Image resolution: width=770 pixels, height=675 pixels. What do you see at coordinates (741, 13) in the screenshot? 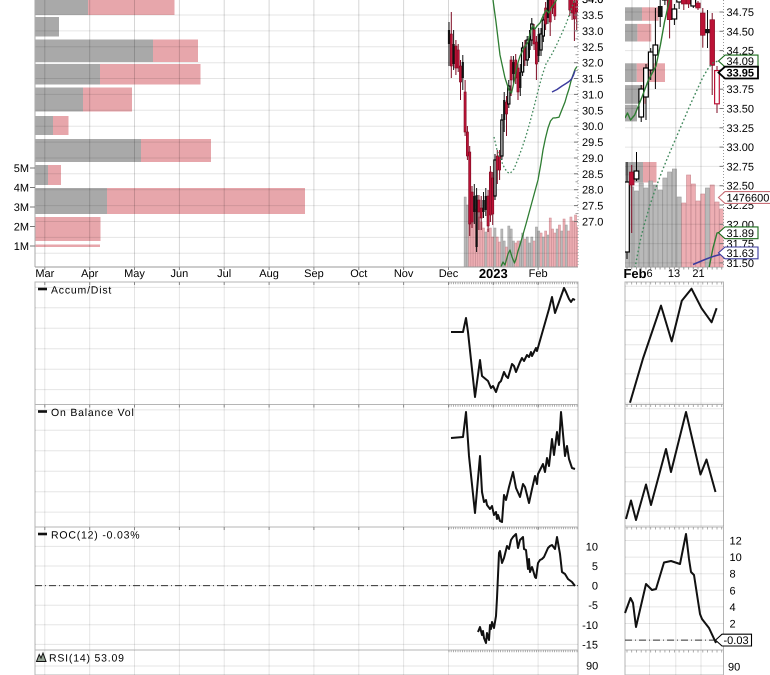
I see `svg-text: 34.75` at bounding box center [741, 13].